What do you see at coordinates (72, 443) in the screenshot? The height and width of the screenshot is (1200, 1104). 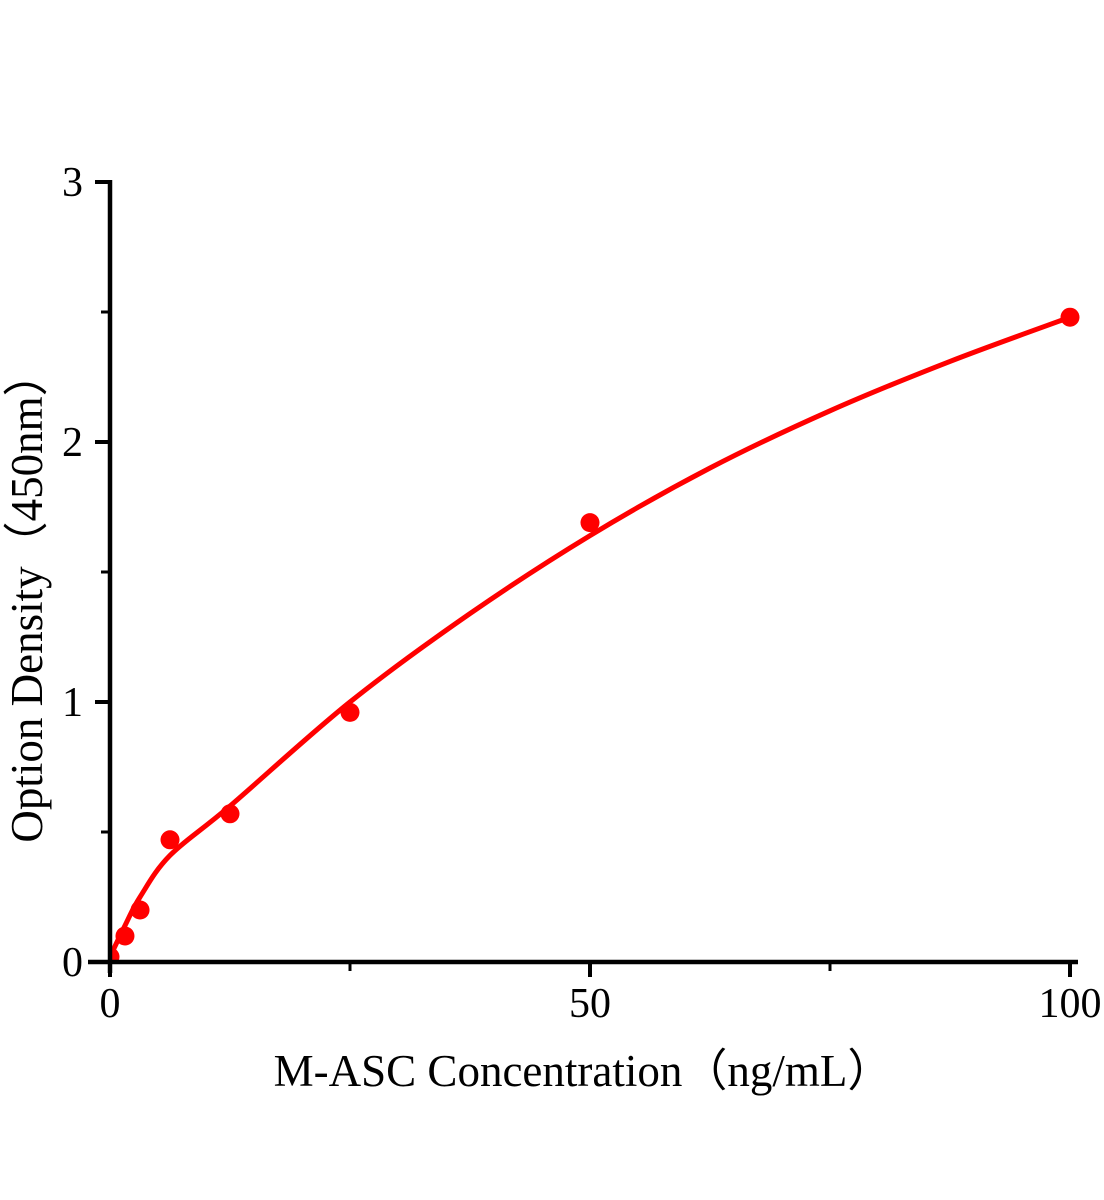 I see `y-tick-label: 2` at bounding box center [72, 443].